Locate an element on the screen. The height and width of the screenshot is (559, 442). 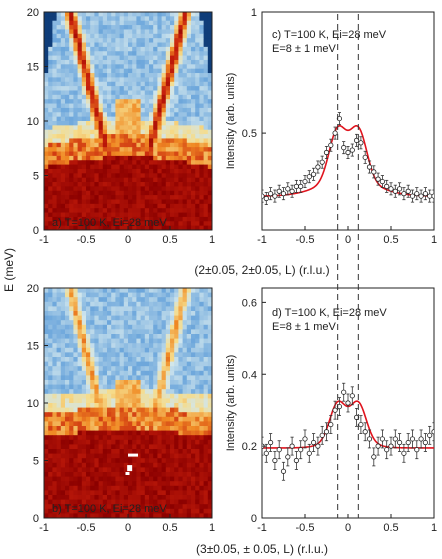
dashed-guide-lines is located at coordinates (348, 266).